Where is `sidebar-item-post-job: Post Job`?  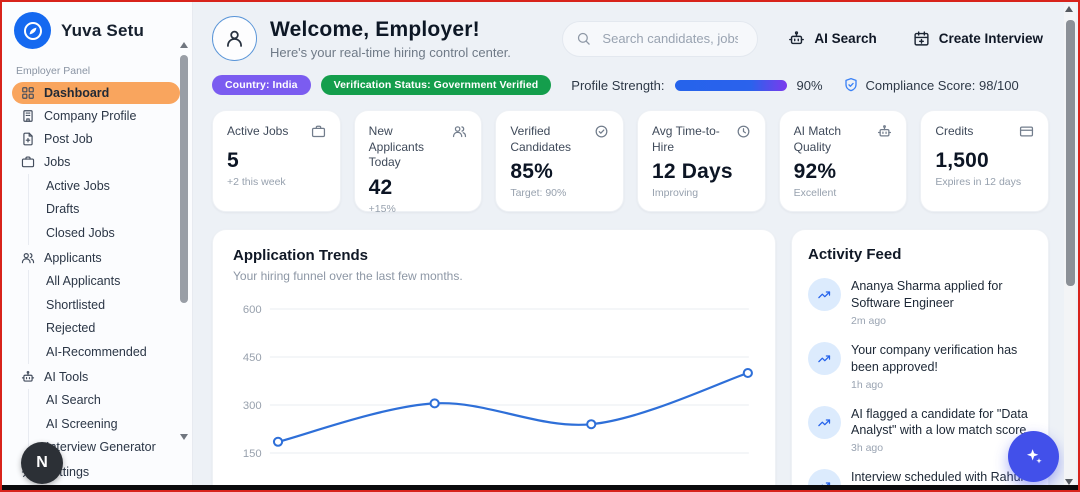 sidebar-item-post-job: Post Job is located at coordinates (96, 139).